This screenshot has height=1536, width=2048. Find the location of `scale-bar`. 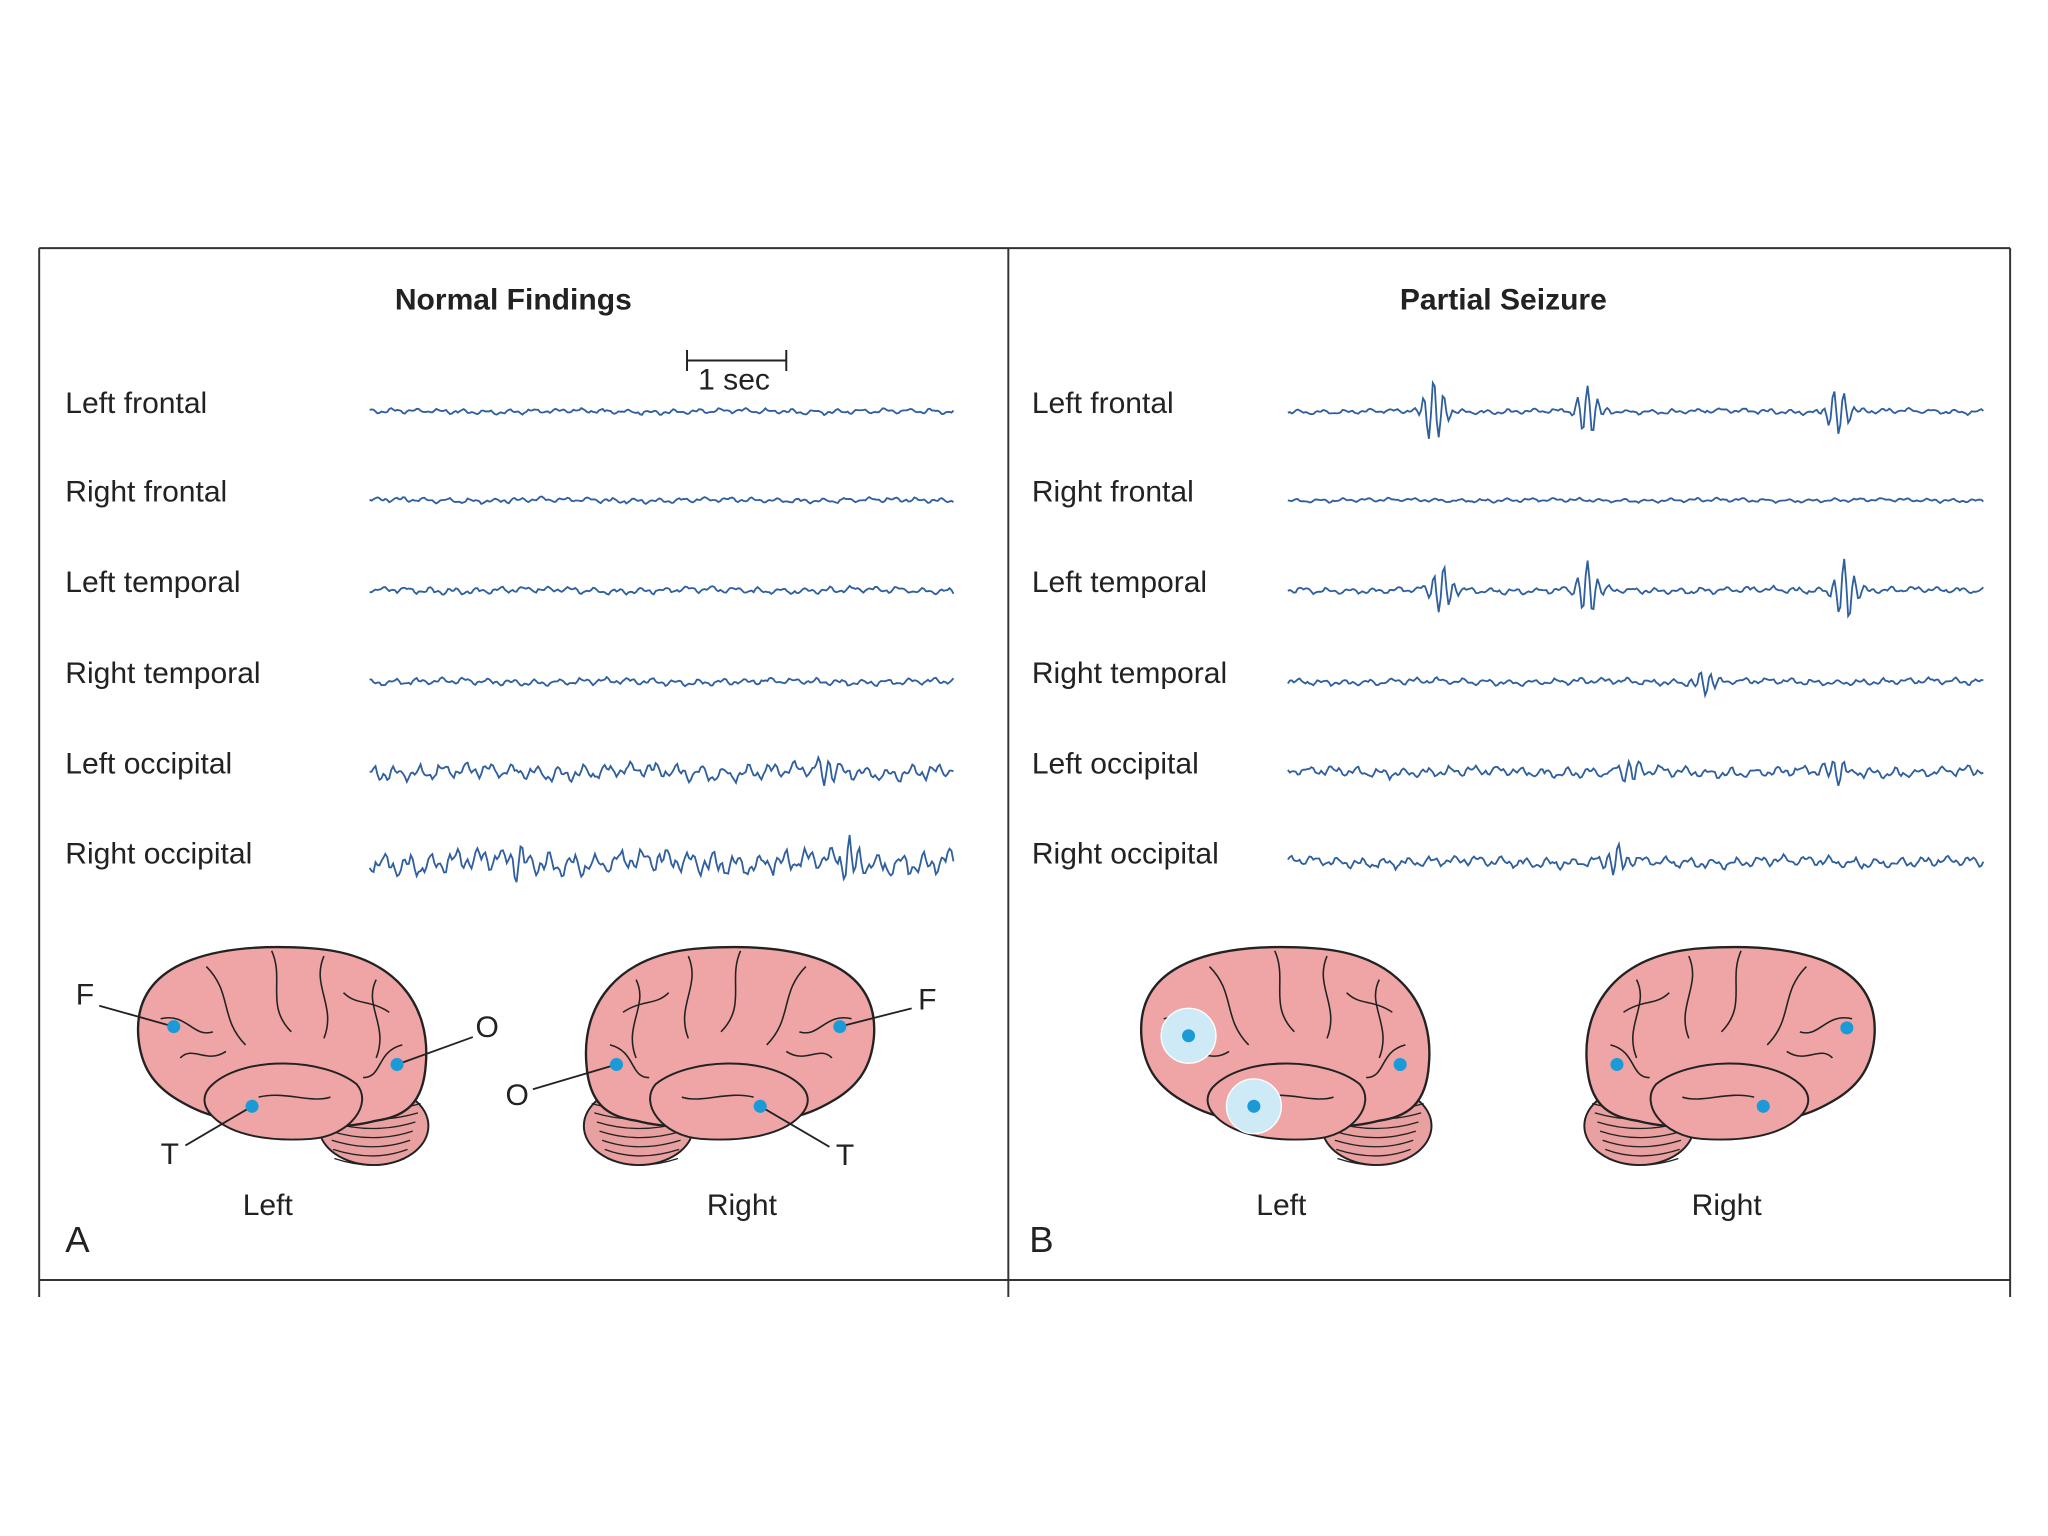

scale-bar is located at coordinates (737, 360).